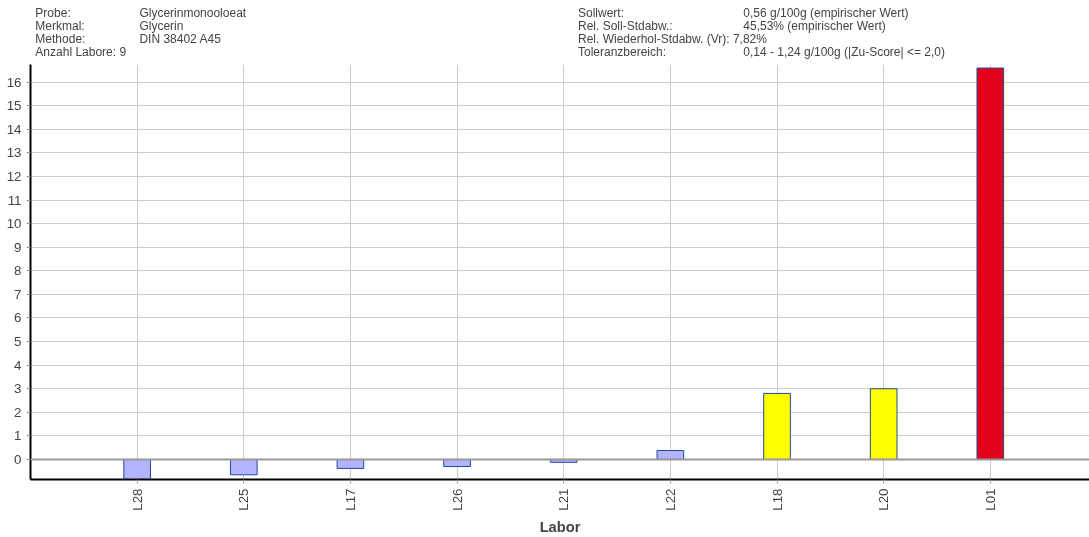  I want to click on x-tick-label: L28, so click(137, 499).